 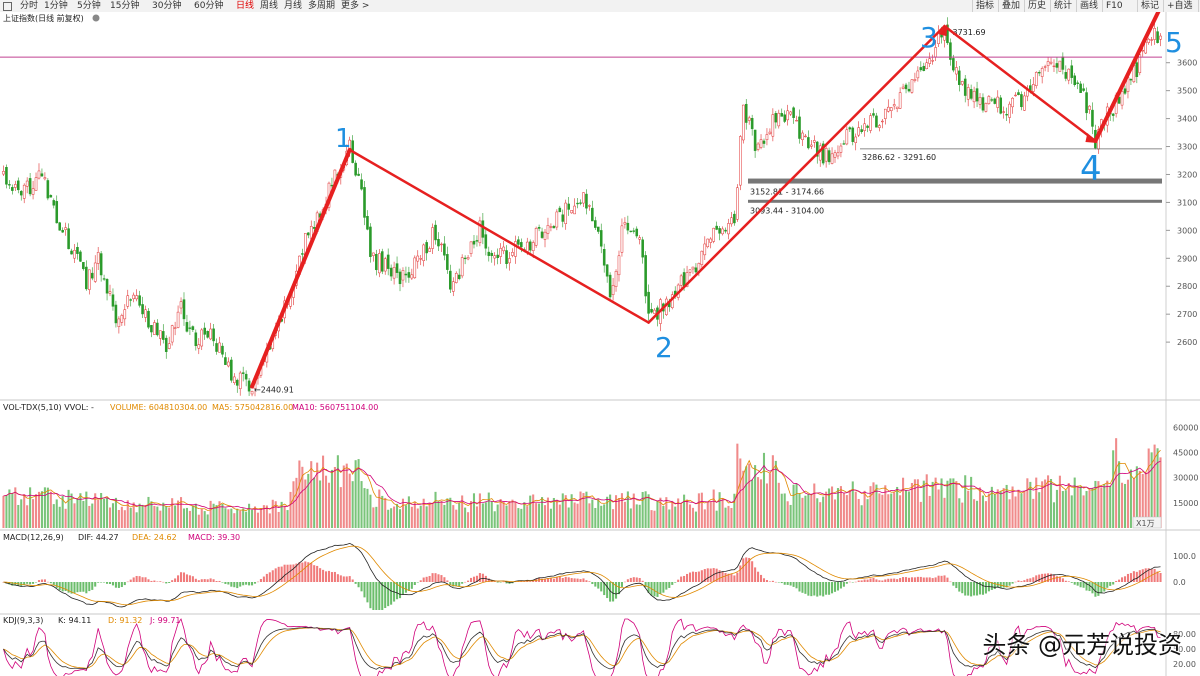 I want to click on period-tab-2: 5分钟, so click(x=89, y=6).